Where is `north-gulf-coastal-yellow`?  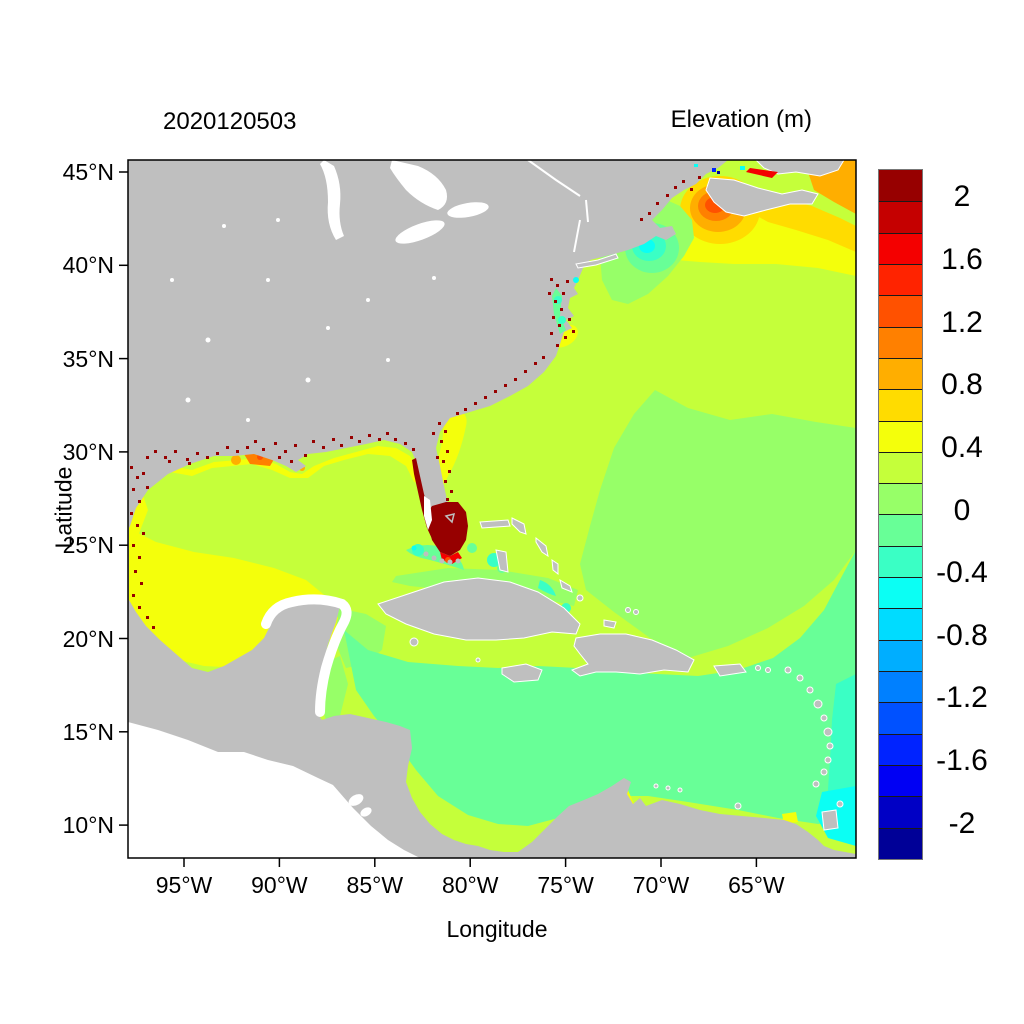
north-gulf-coastal-yellow is located at coordinates (284, 465).